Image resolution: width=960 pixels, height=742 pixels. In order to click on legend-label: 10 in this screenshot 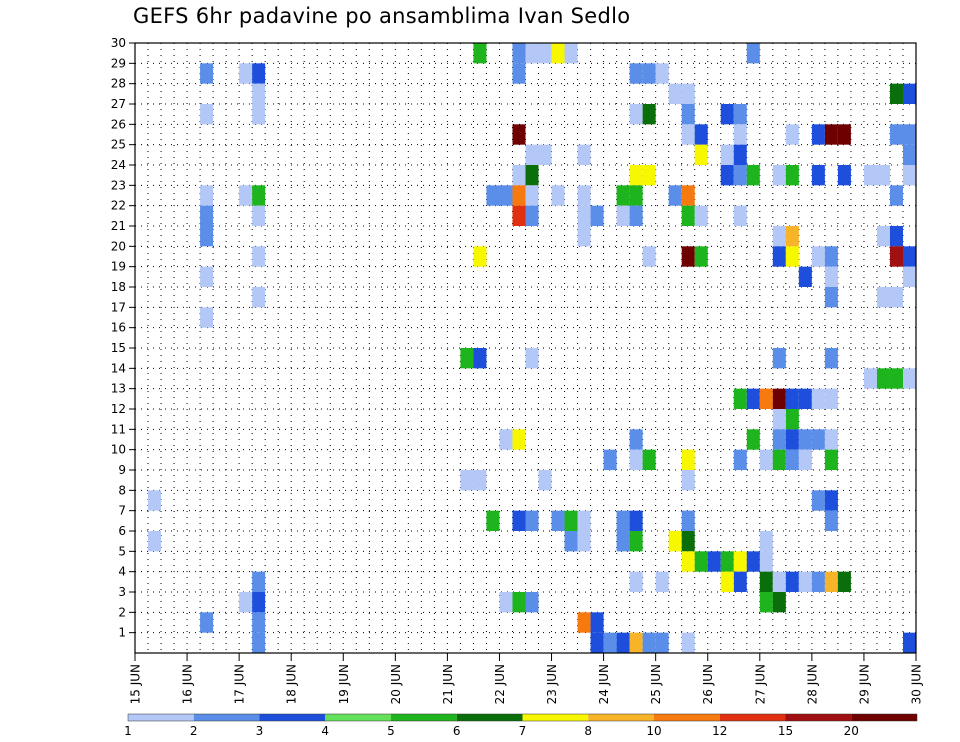, I will do `click(653, 731)`.